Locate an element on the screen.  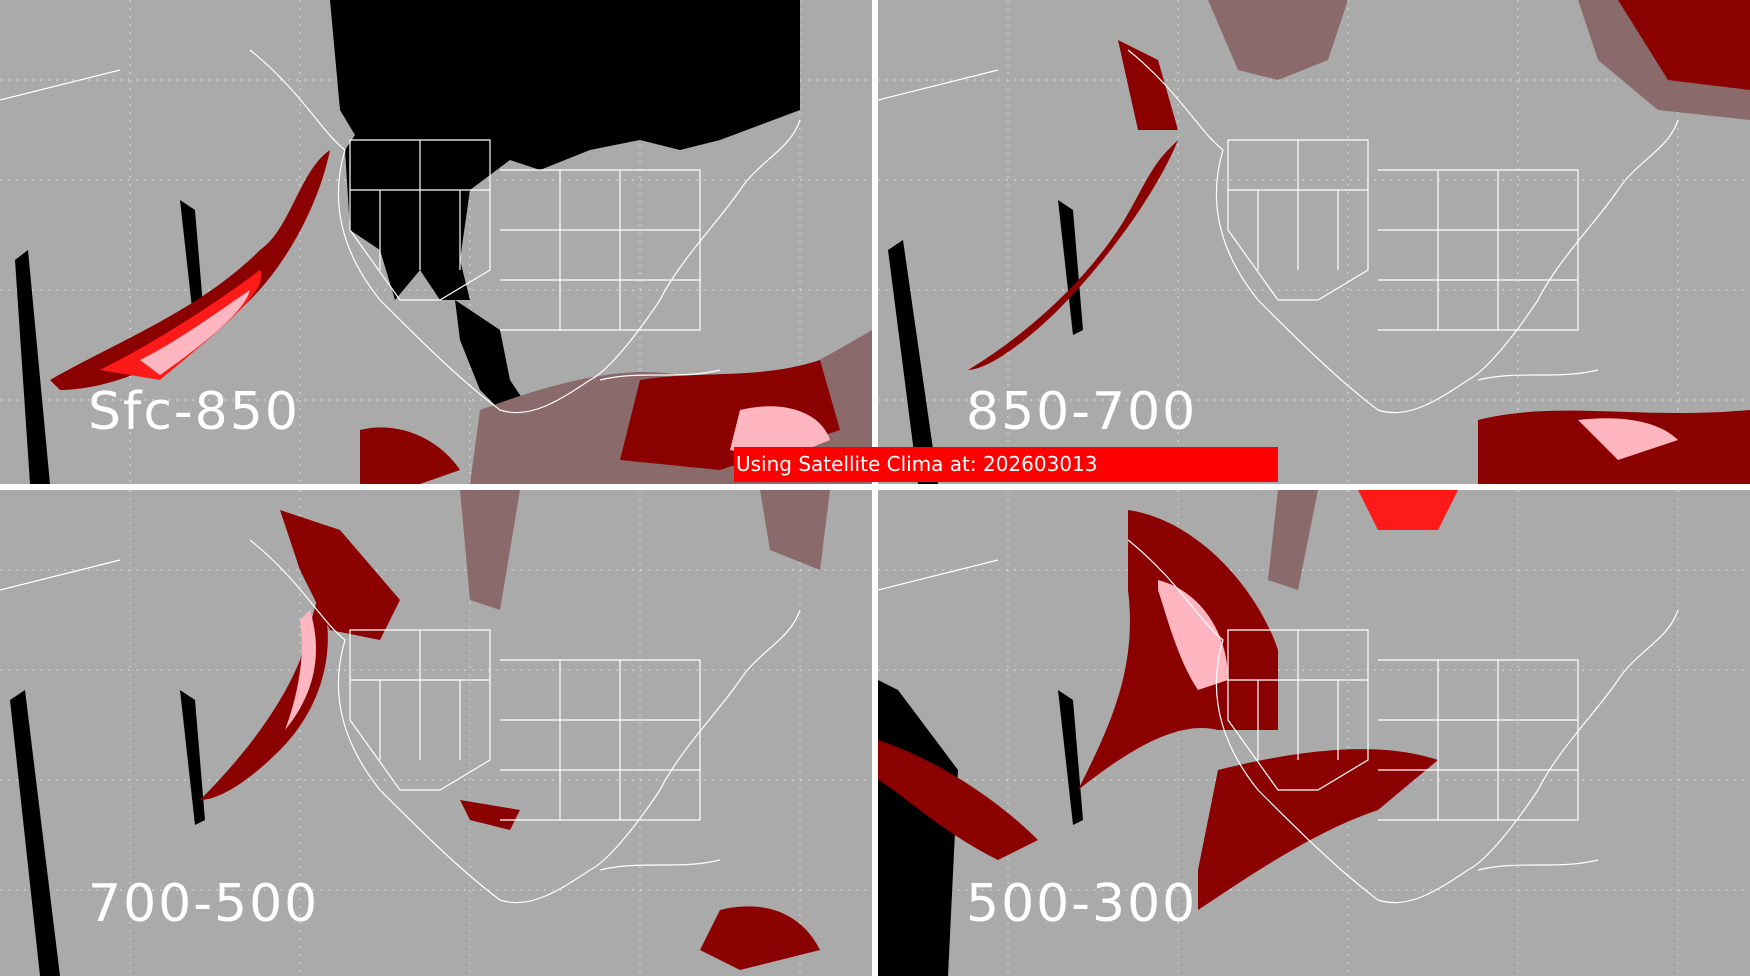
layer-label: Sfc-850 is located at coordinates (194, 412).